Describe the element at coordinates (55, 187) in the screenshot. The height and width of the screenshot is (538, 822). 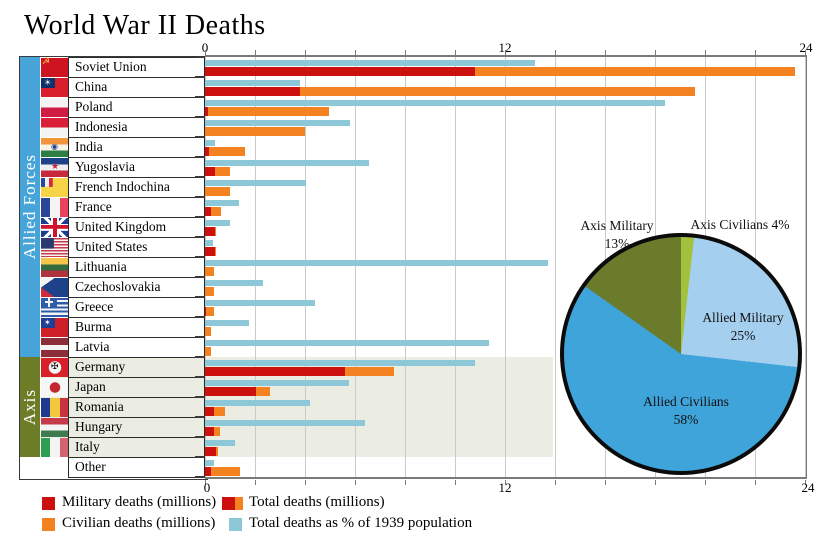
I see `flag-french-indochina-icon` at that location.